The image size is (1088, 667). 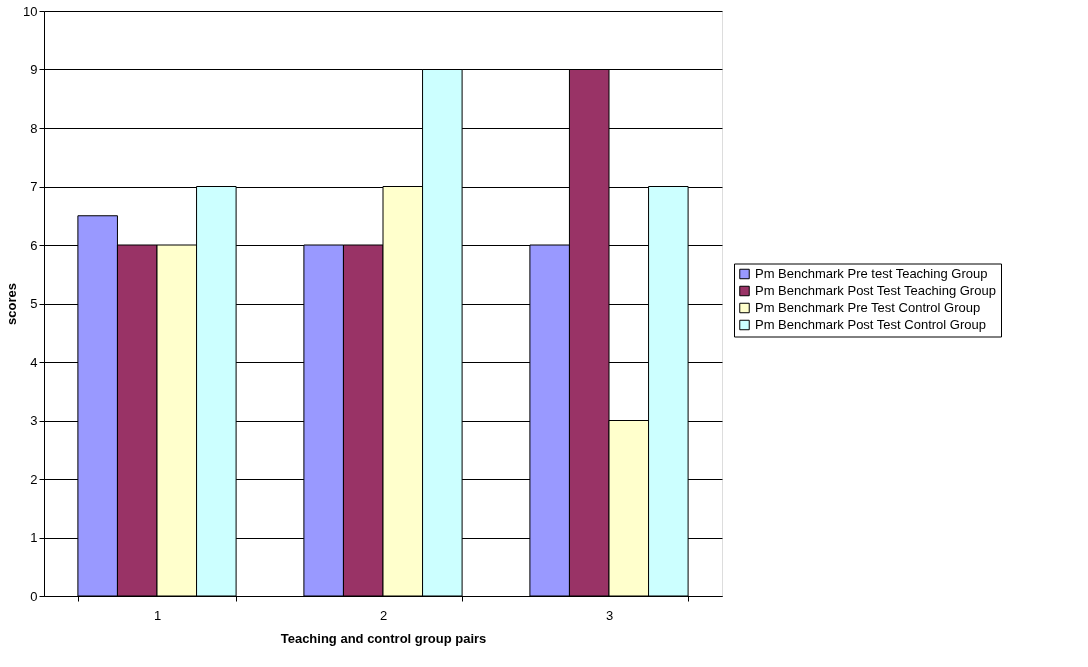 I want to click on x-tick-label: 1, so click(x=157, y=615).